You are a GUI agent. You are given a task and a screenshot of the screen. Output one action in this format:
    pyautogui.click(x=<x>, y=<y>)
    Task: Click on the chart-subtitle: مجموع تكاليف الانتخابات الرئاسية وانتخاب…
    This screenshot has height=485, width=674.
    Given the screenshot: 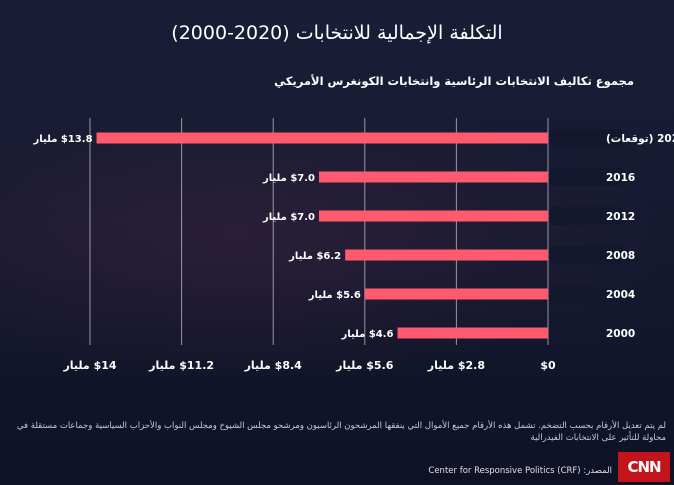 What is the action you would take?
    pyautogui.click(x=454, y=81)
    